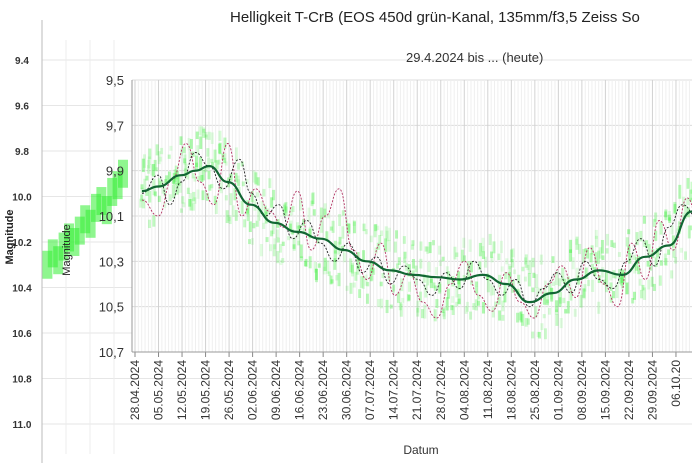 The image size is (692, 463). I want to click on inner-x-tick-label: 14.07.2024, so click(394, 390).